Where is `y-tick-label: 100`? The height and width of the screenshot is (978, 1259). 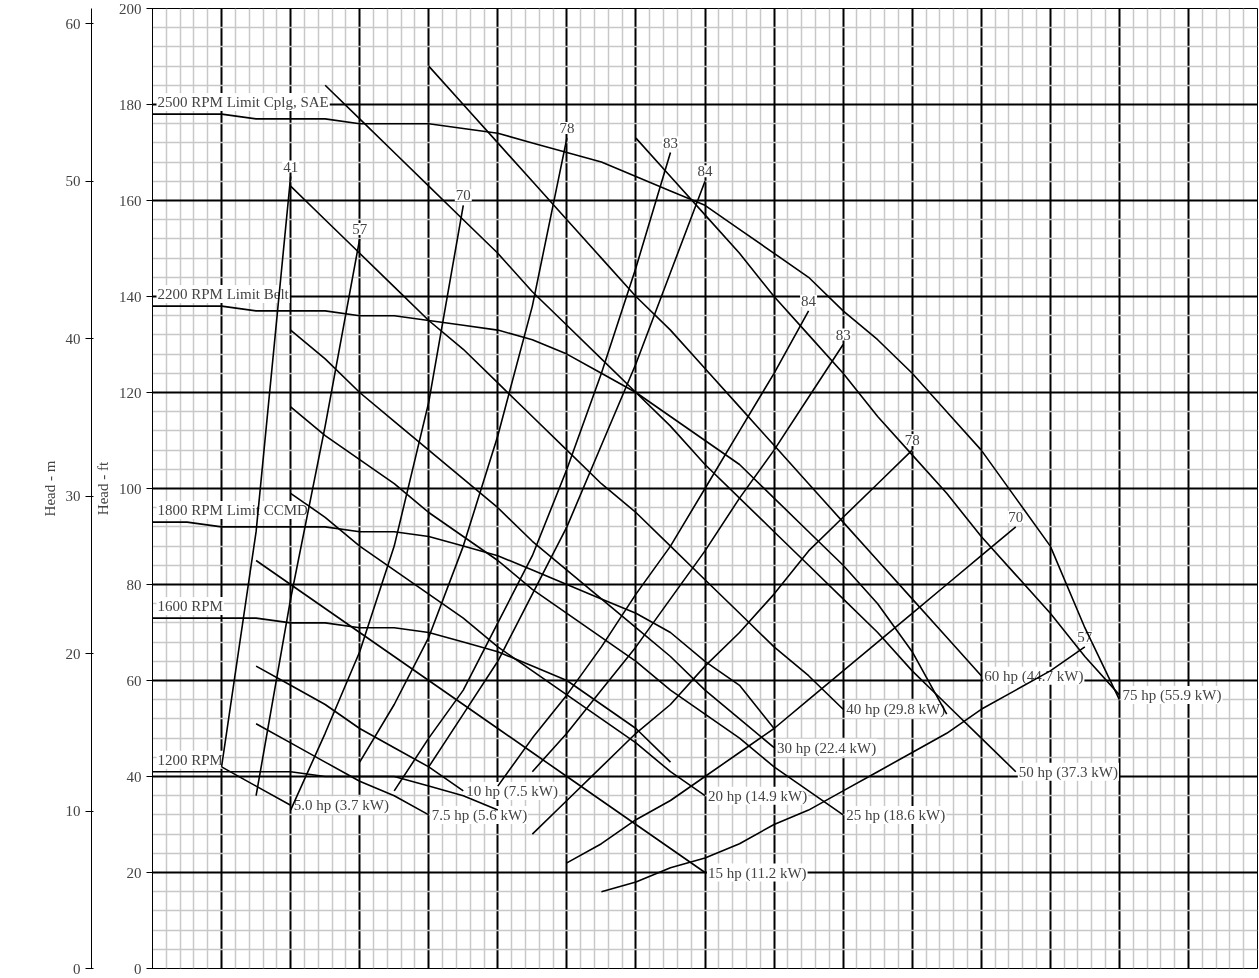 y-tick-label: 100 is located at coordinates (130, 488).